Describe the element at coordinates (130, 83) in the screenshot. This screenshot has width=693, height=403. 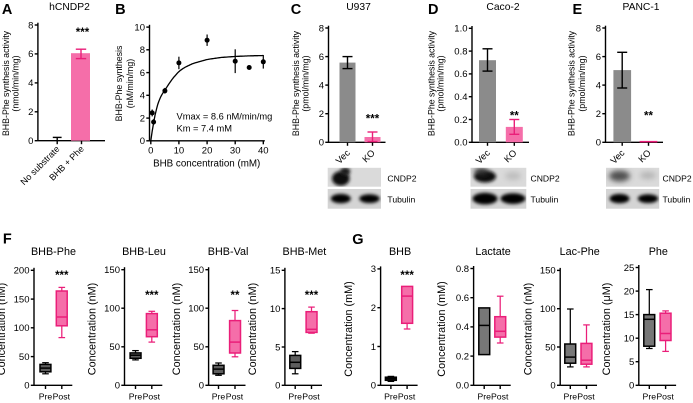
I see `svg-text: (nM/min/mg)` at that location.